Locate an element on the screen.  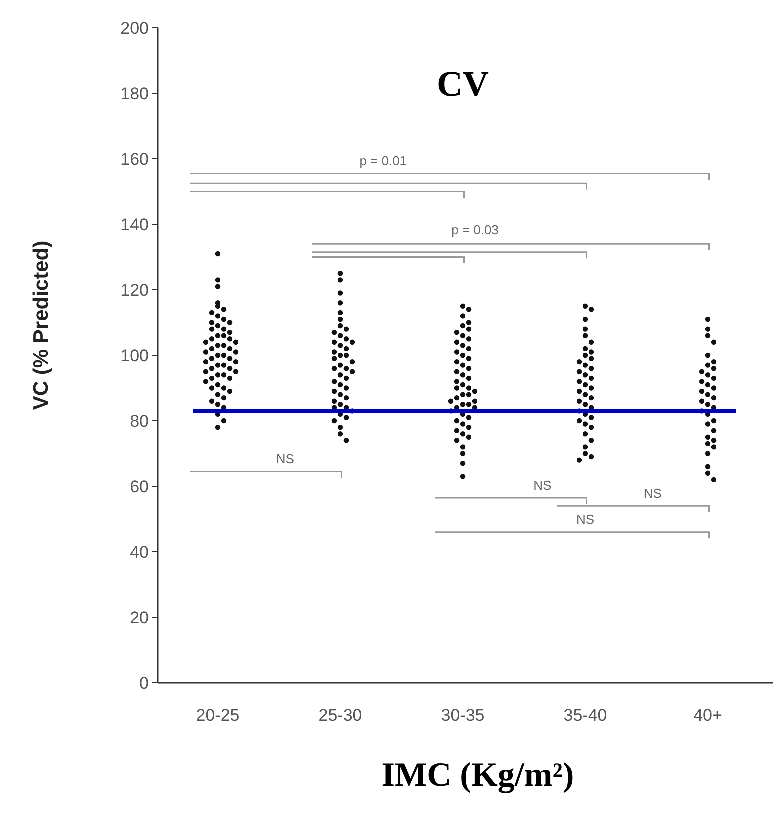
x-tick-label: 30-35 is located at coordinates (463, 715).